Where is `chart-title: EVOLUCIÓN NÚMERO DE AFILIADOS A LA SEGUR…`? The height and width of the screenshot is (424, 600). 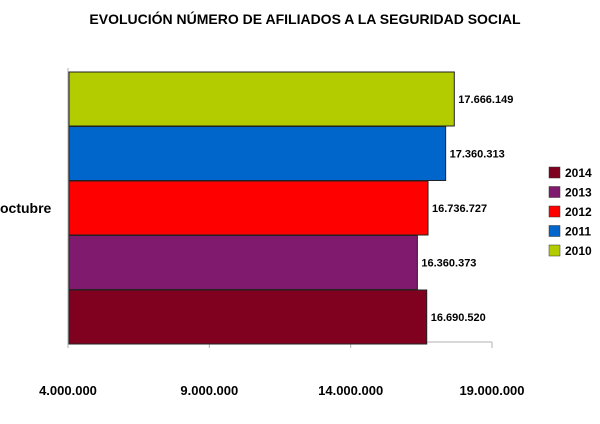
chart-title: EVOLUCIÓN NÚMERO DE AFILIADOS A LA SEGUR… is located at coordinates (305, 18).